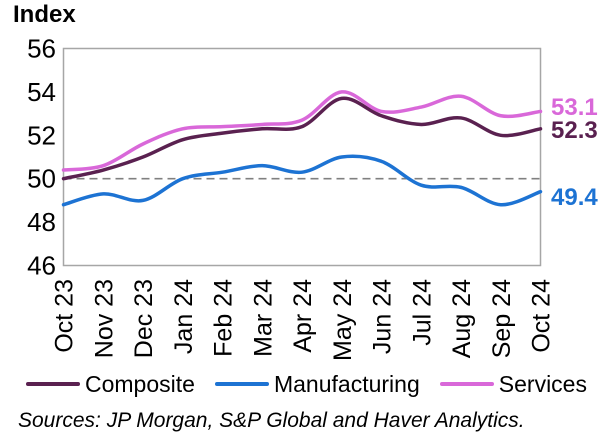  I want to click on x-tick-label: Apr 24, so click(303, 316).